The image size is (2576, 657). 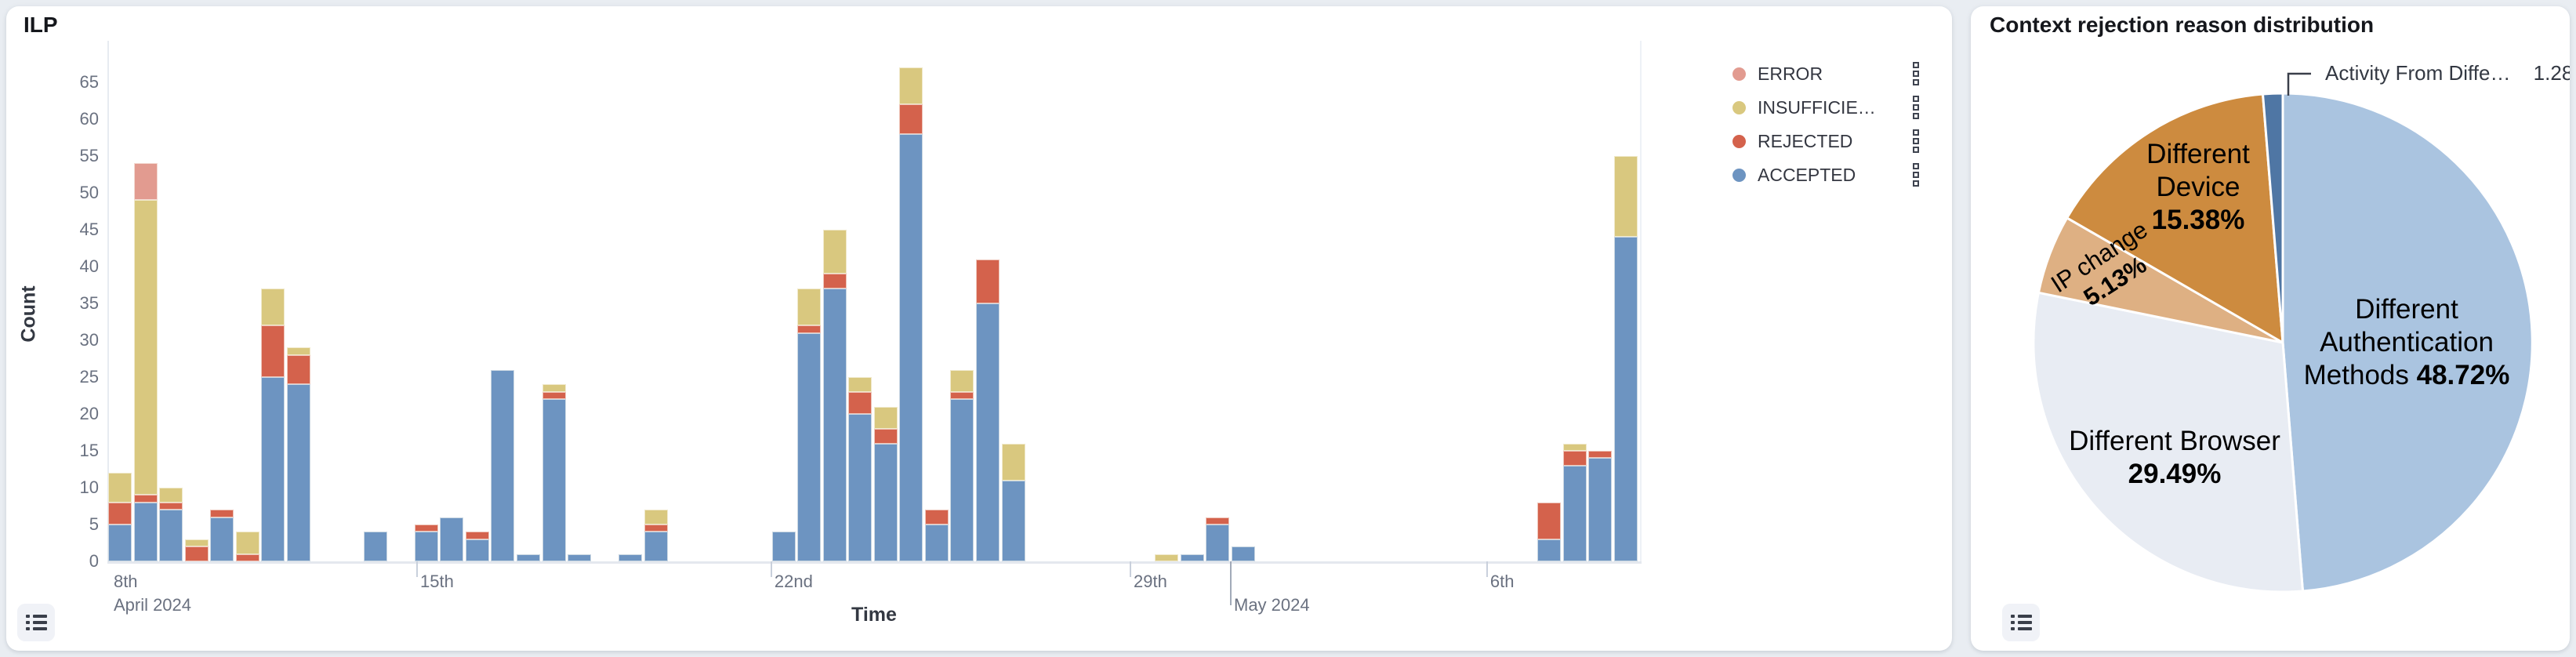 I want to click on legend-color-dot-icon, so click(x=1739, y=107).